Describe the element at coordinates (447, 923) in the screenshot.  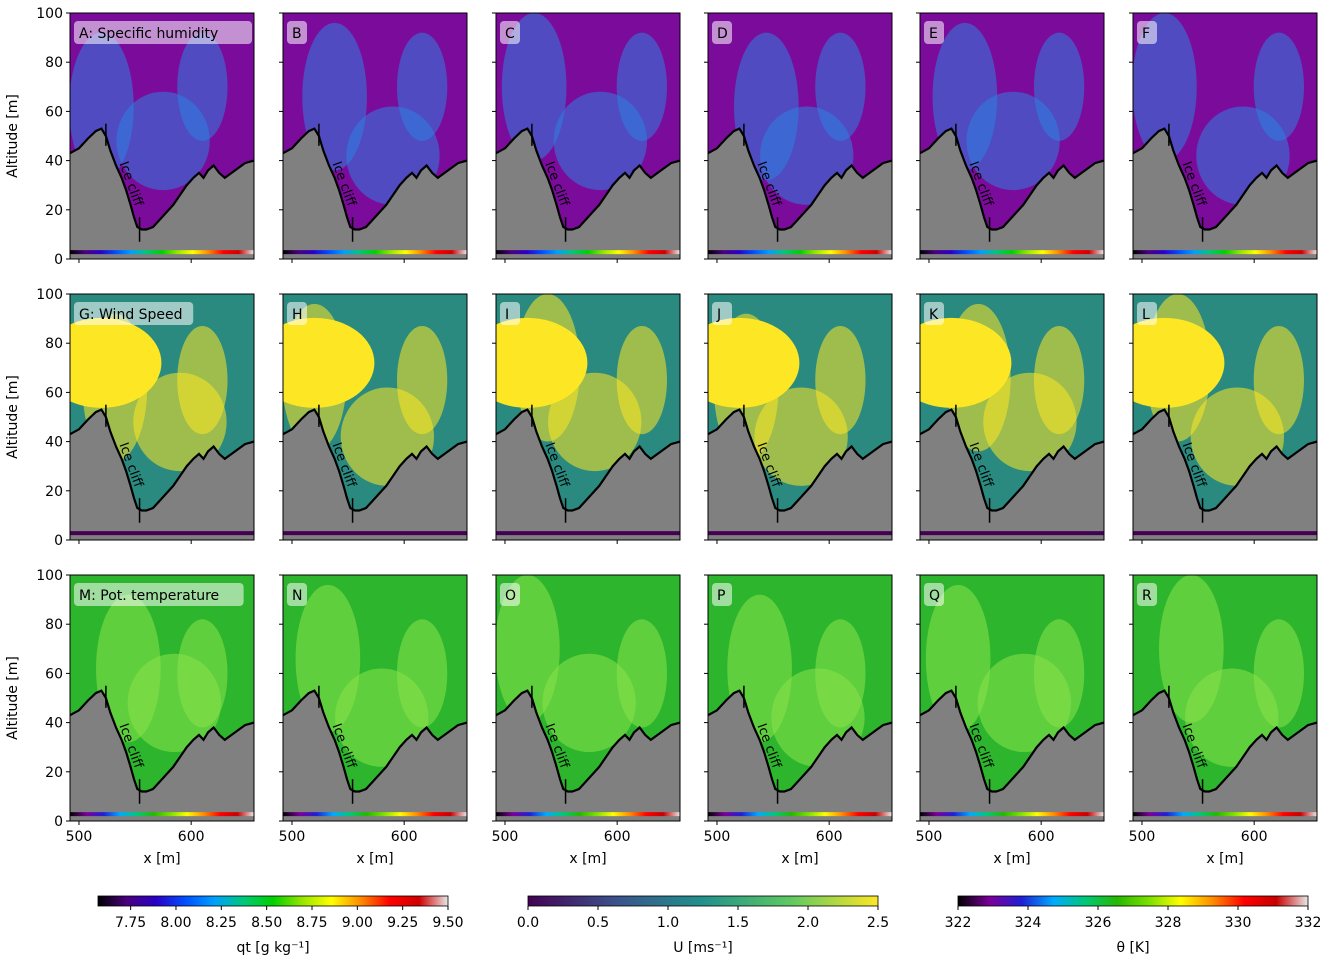
I see `colorbar-tick-label: 9.50` at that location.